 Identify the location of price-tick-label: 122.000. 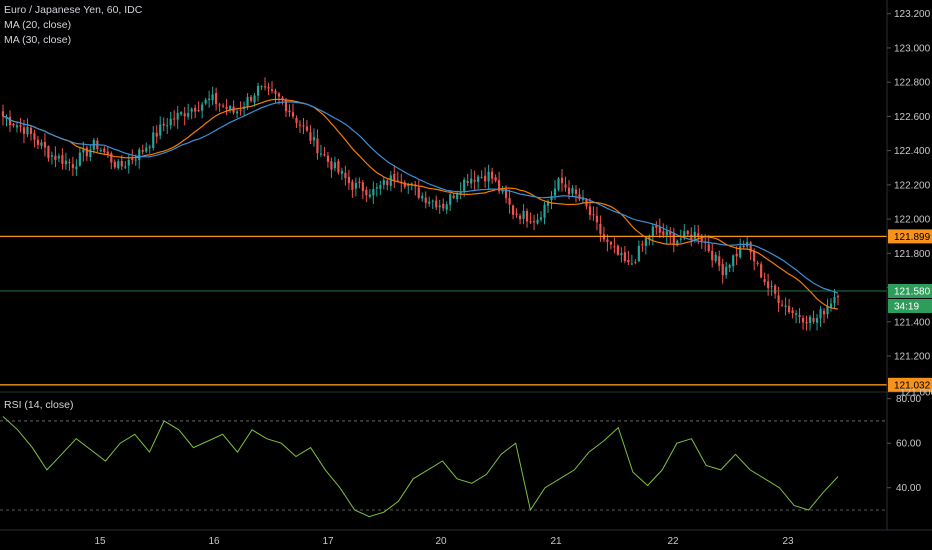
(912, 220).